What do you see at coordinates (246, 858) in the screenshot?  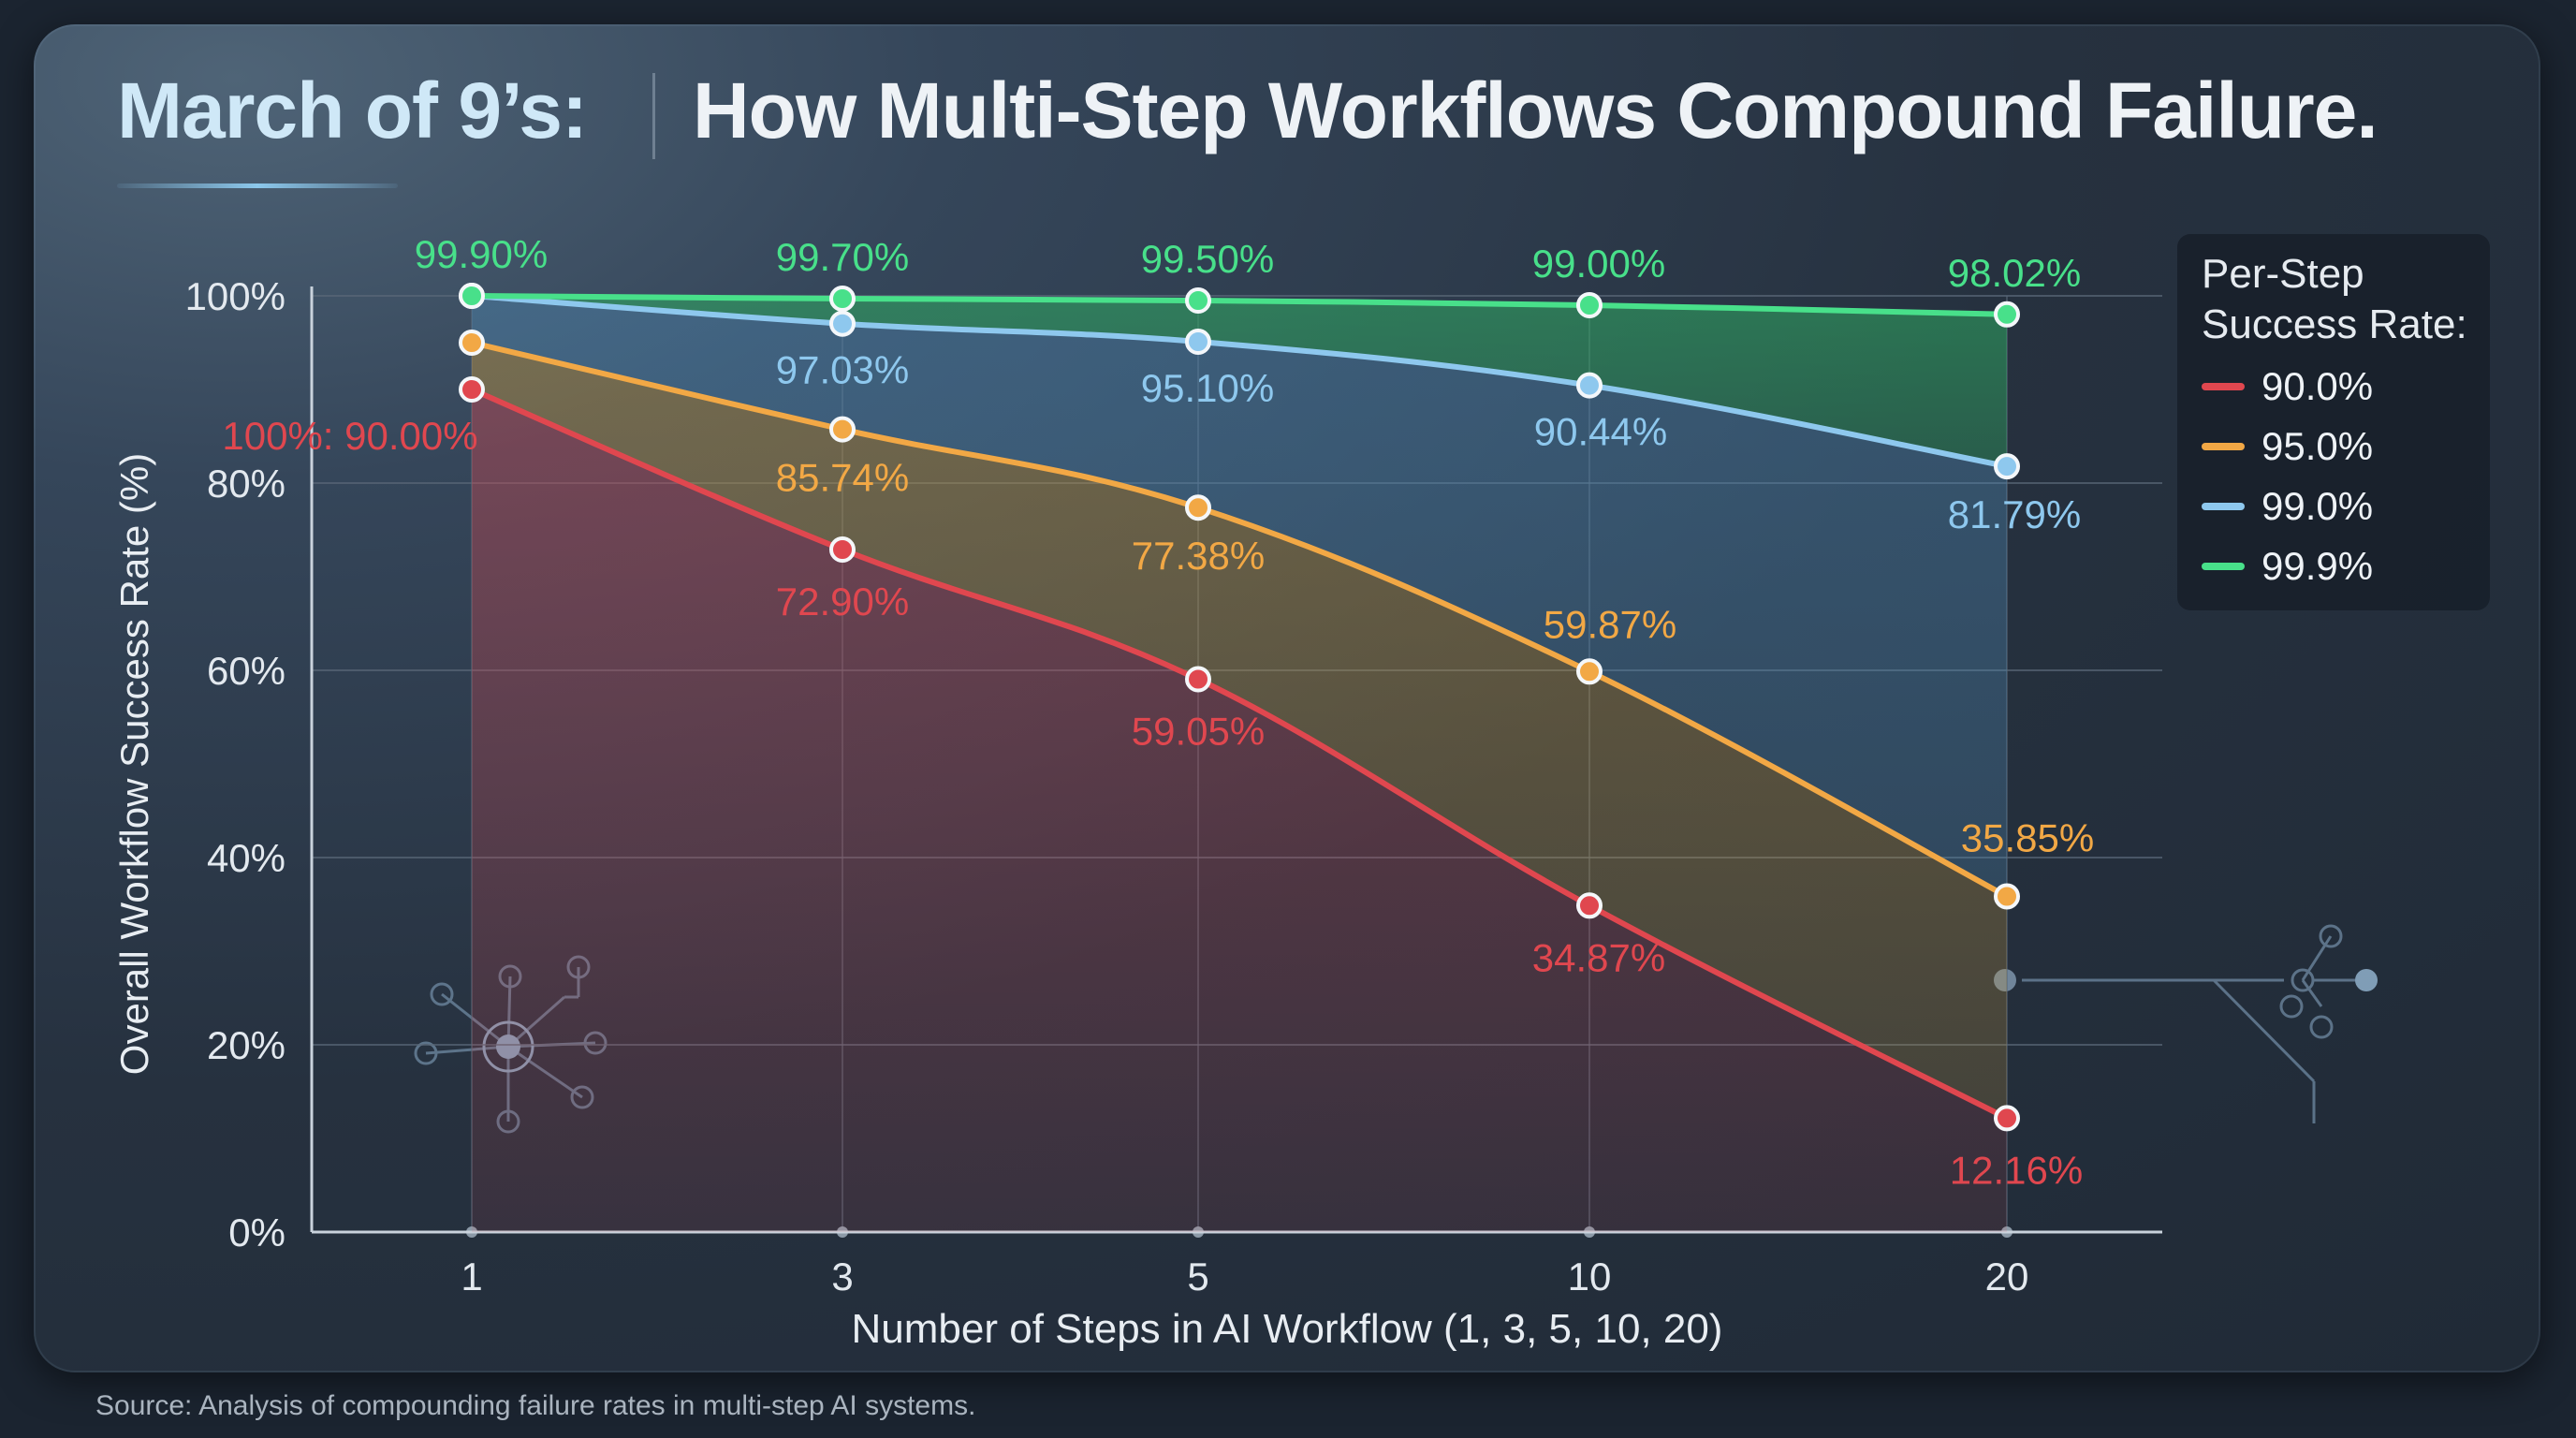 I see `y-tick-label: 40%` at bounding box center [246, 858].